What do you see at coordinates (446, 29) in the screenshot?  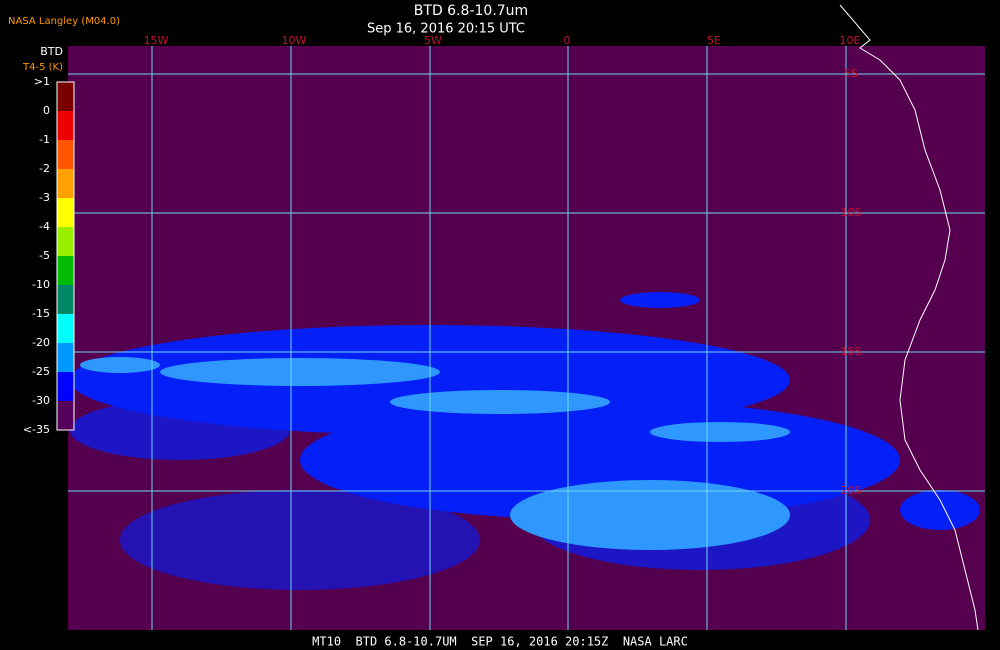 I see `subtitle: Sep 16, 2016 20:15 UTC` at bounding box center [446, 29].